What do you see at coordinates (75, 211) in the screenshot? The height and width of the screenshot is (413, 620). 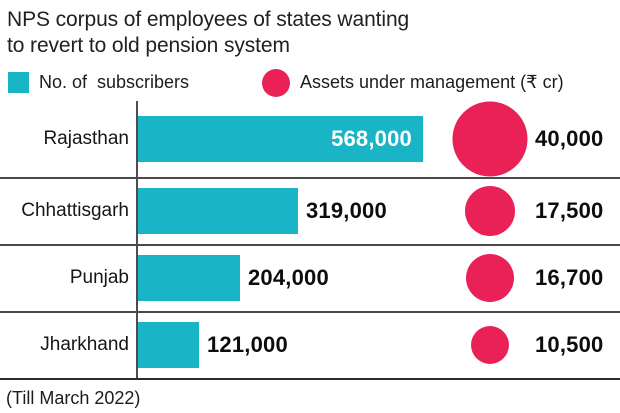 I see `row-label: Chhattisgarh` at bounding box center [75, 211].